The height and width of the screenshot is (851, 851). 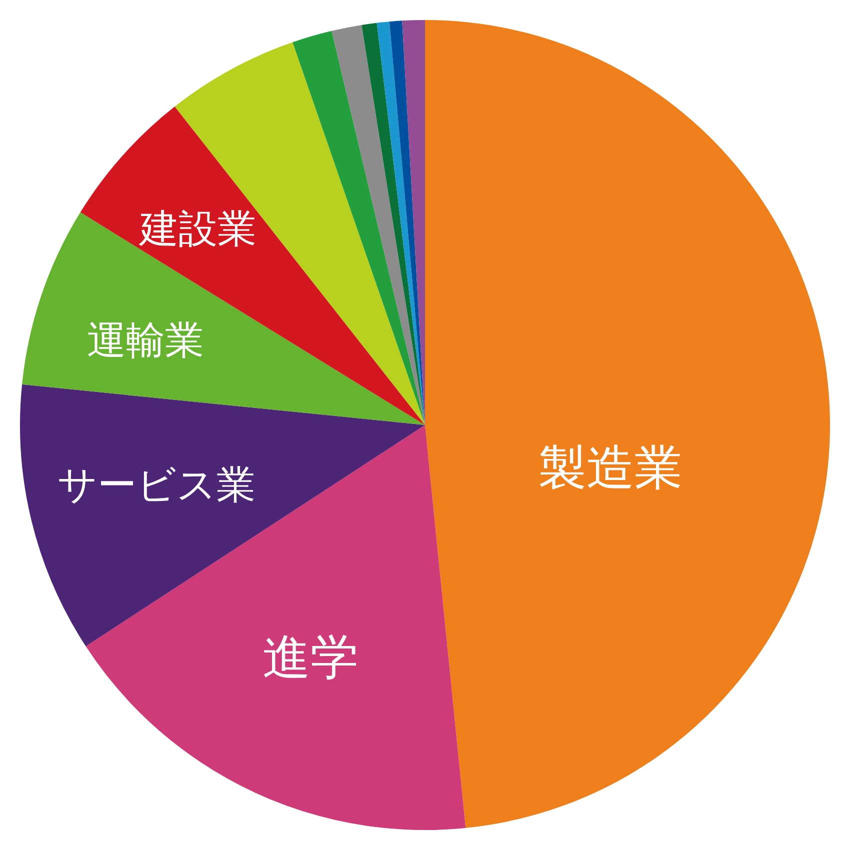 I want to click on slice-label: 運輸業, so click(x=145, y=341).